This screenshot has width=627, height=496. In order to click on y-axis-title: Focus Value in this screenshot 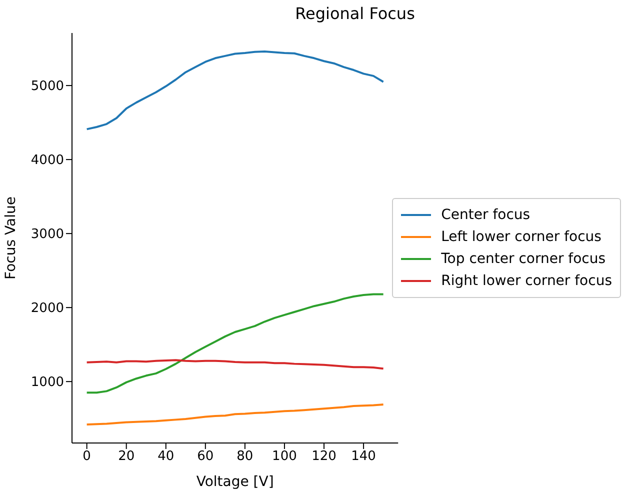, I will do `click(10, 238)`.